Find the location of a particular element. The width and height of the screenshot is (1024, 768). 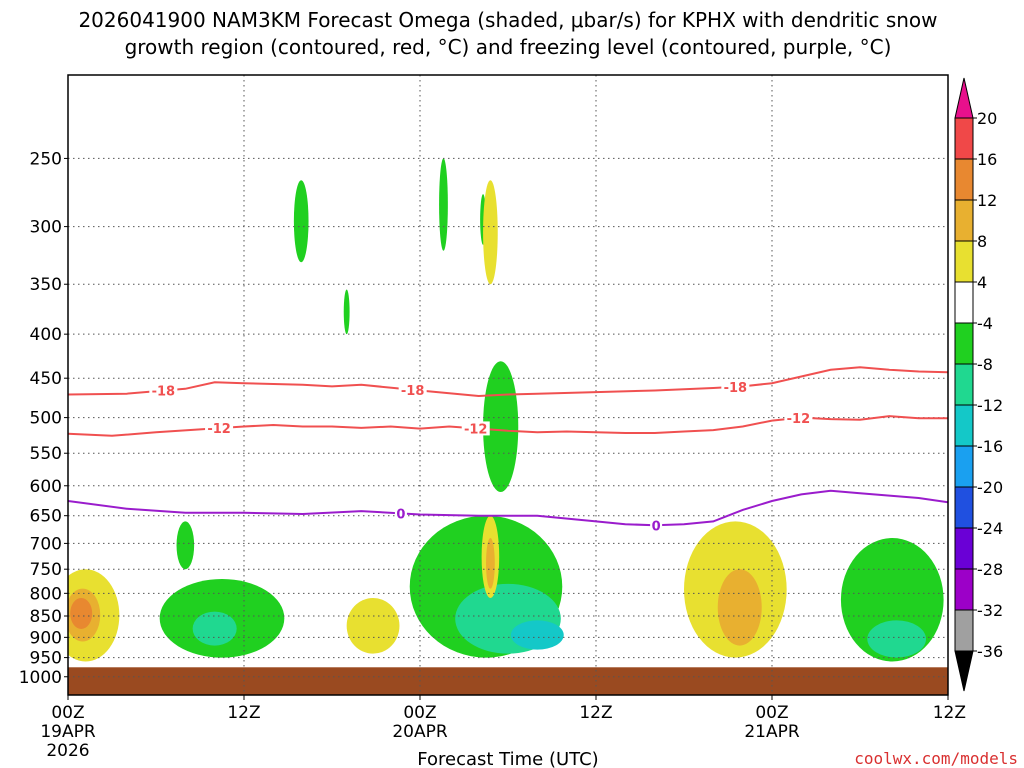

contour-line--18 is located at coordinates (508, 382).